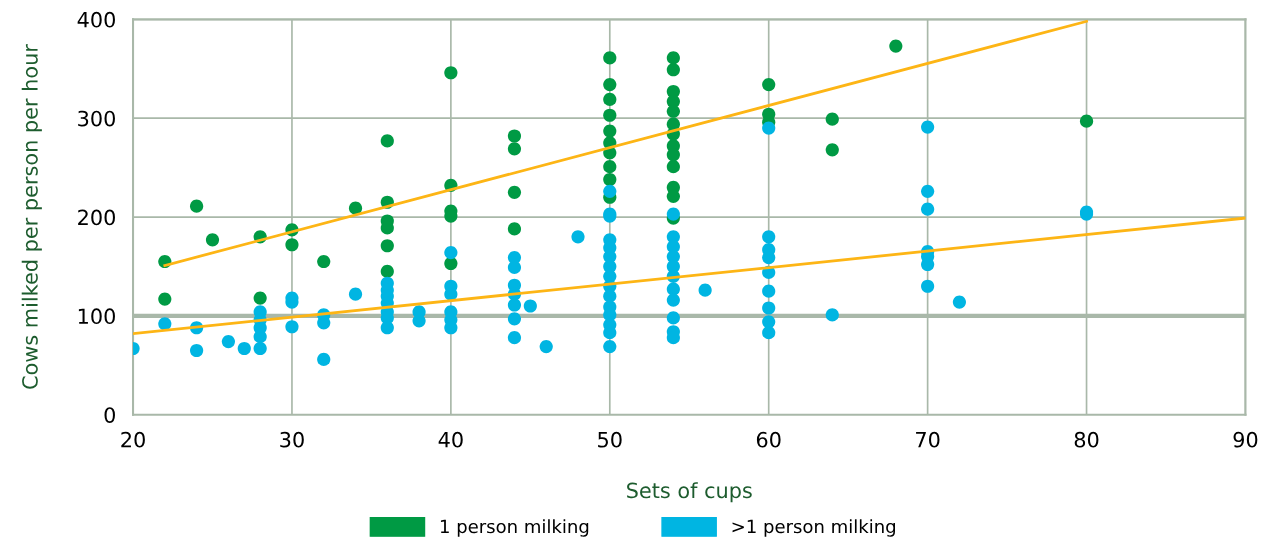 The image size is (1267, 553). I want to click on legend-label: >1 person milking, so click(813, 528).